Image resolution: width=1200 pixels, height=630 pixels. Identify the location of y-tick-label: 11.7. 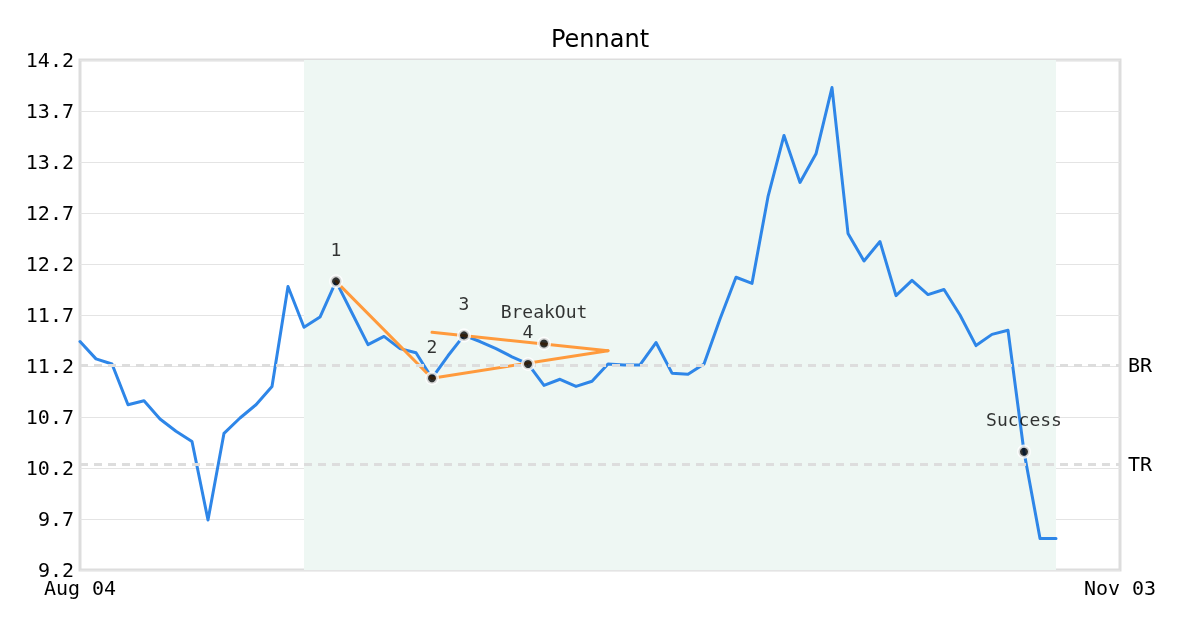
(49, 315).